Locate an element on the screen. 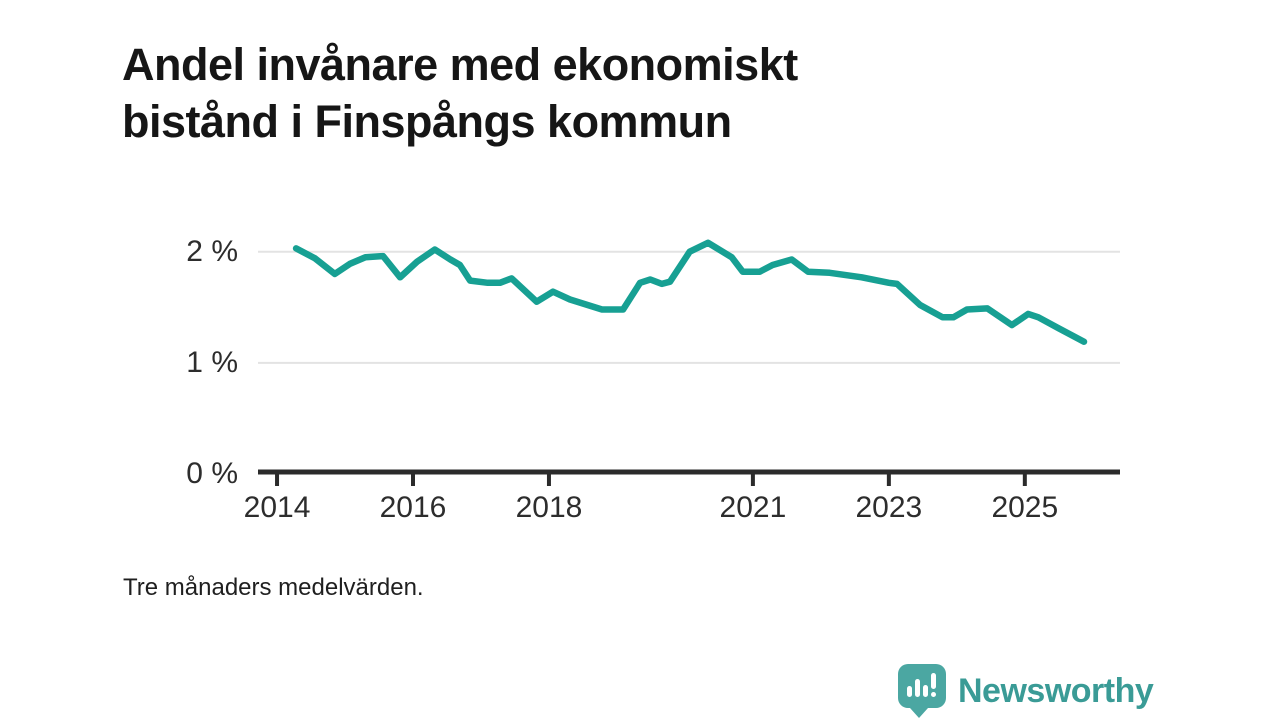 The height and width of the screenshot is (720, 1280). x-axis-tick-label: 2018 is located at coordinates (549, 507).